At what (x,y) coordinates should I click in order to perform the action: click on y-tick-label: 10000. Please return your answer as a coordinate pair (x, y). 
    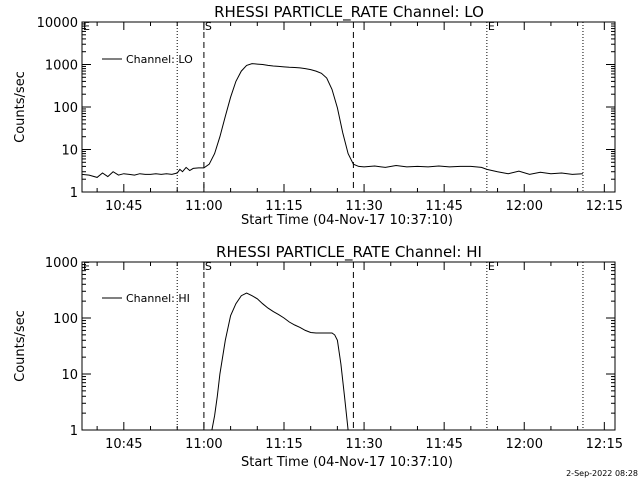
    Looking at the image, I should click on (57, 23).